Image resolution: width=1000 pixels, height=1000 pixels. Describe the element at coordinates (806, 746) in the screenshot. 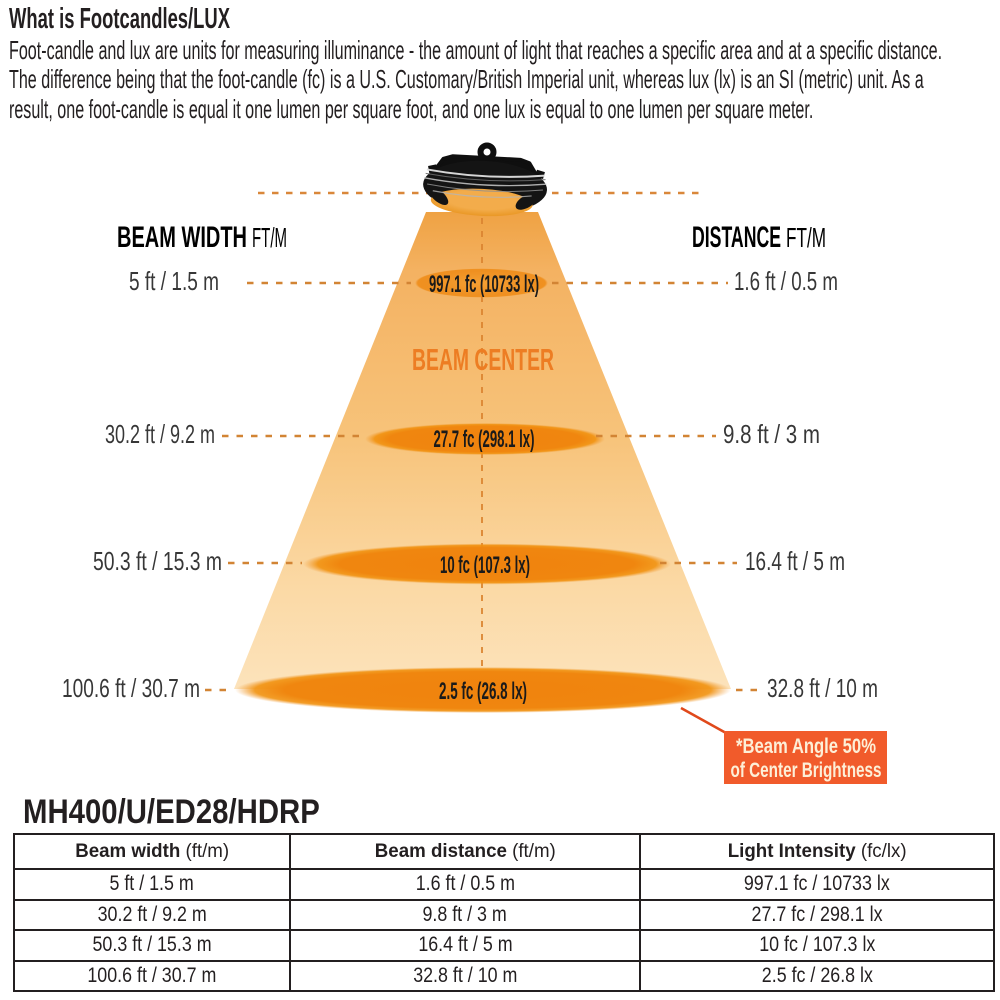

I see `svg-text: *Beam Angle 50%` at that location.